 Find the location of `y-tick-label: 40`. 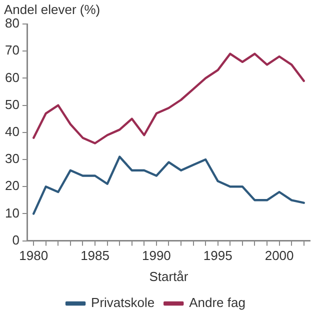

y-tick-label: 40 is located at coordinates (12, 131).